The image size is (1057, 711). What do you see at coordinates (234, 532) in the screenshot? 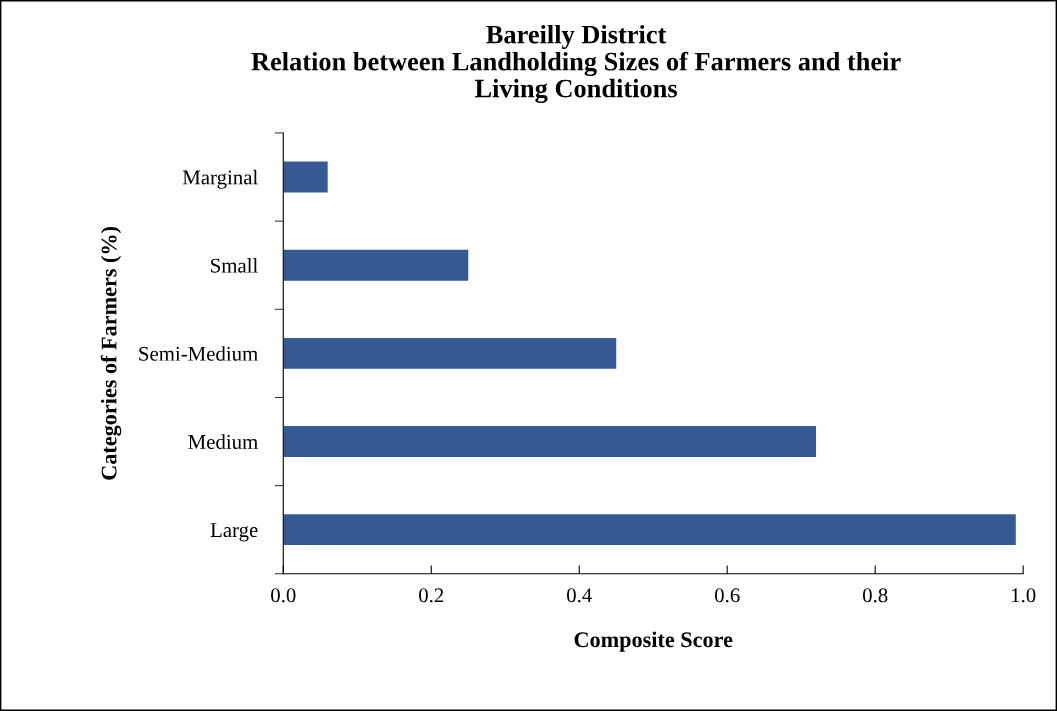
I see `y-tick-label: Large` at bounding box center [234, 532].